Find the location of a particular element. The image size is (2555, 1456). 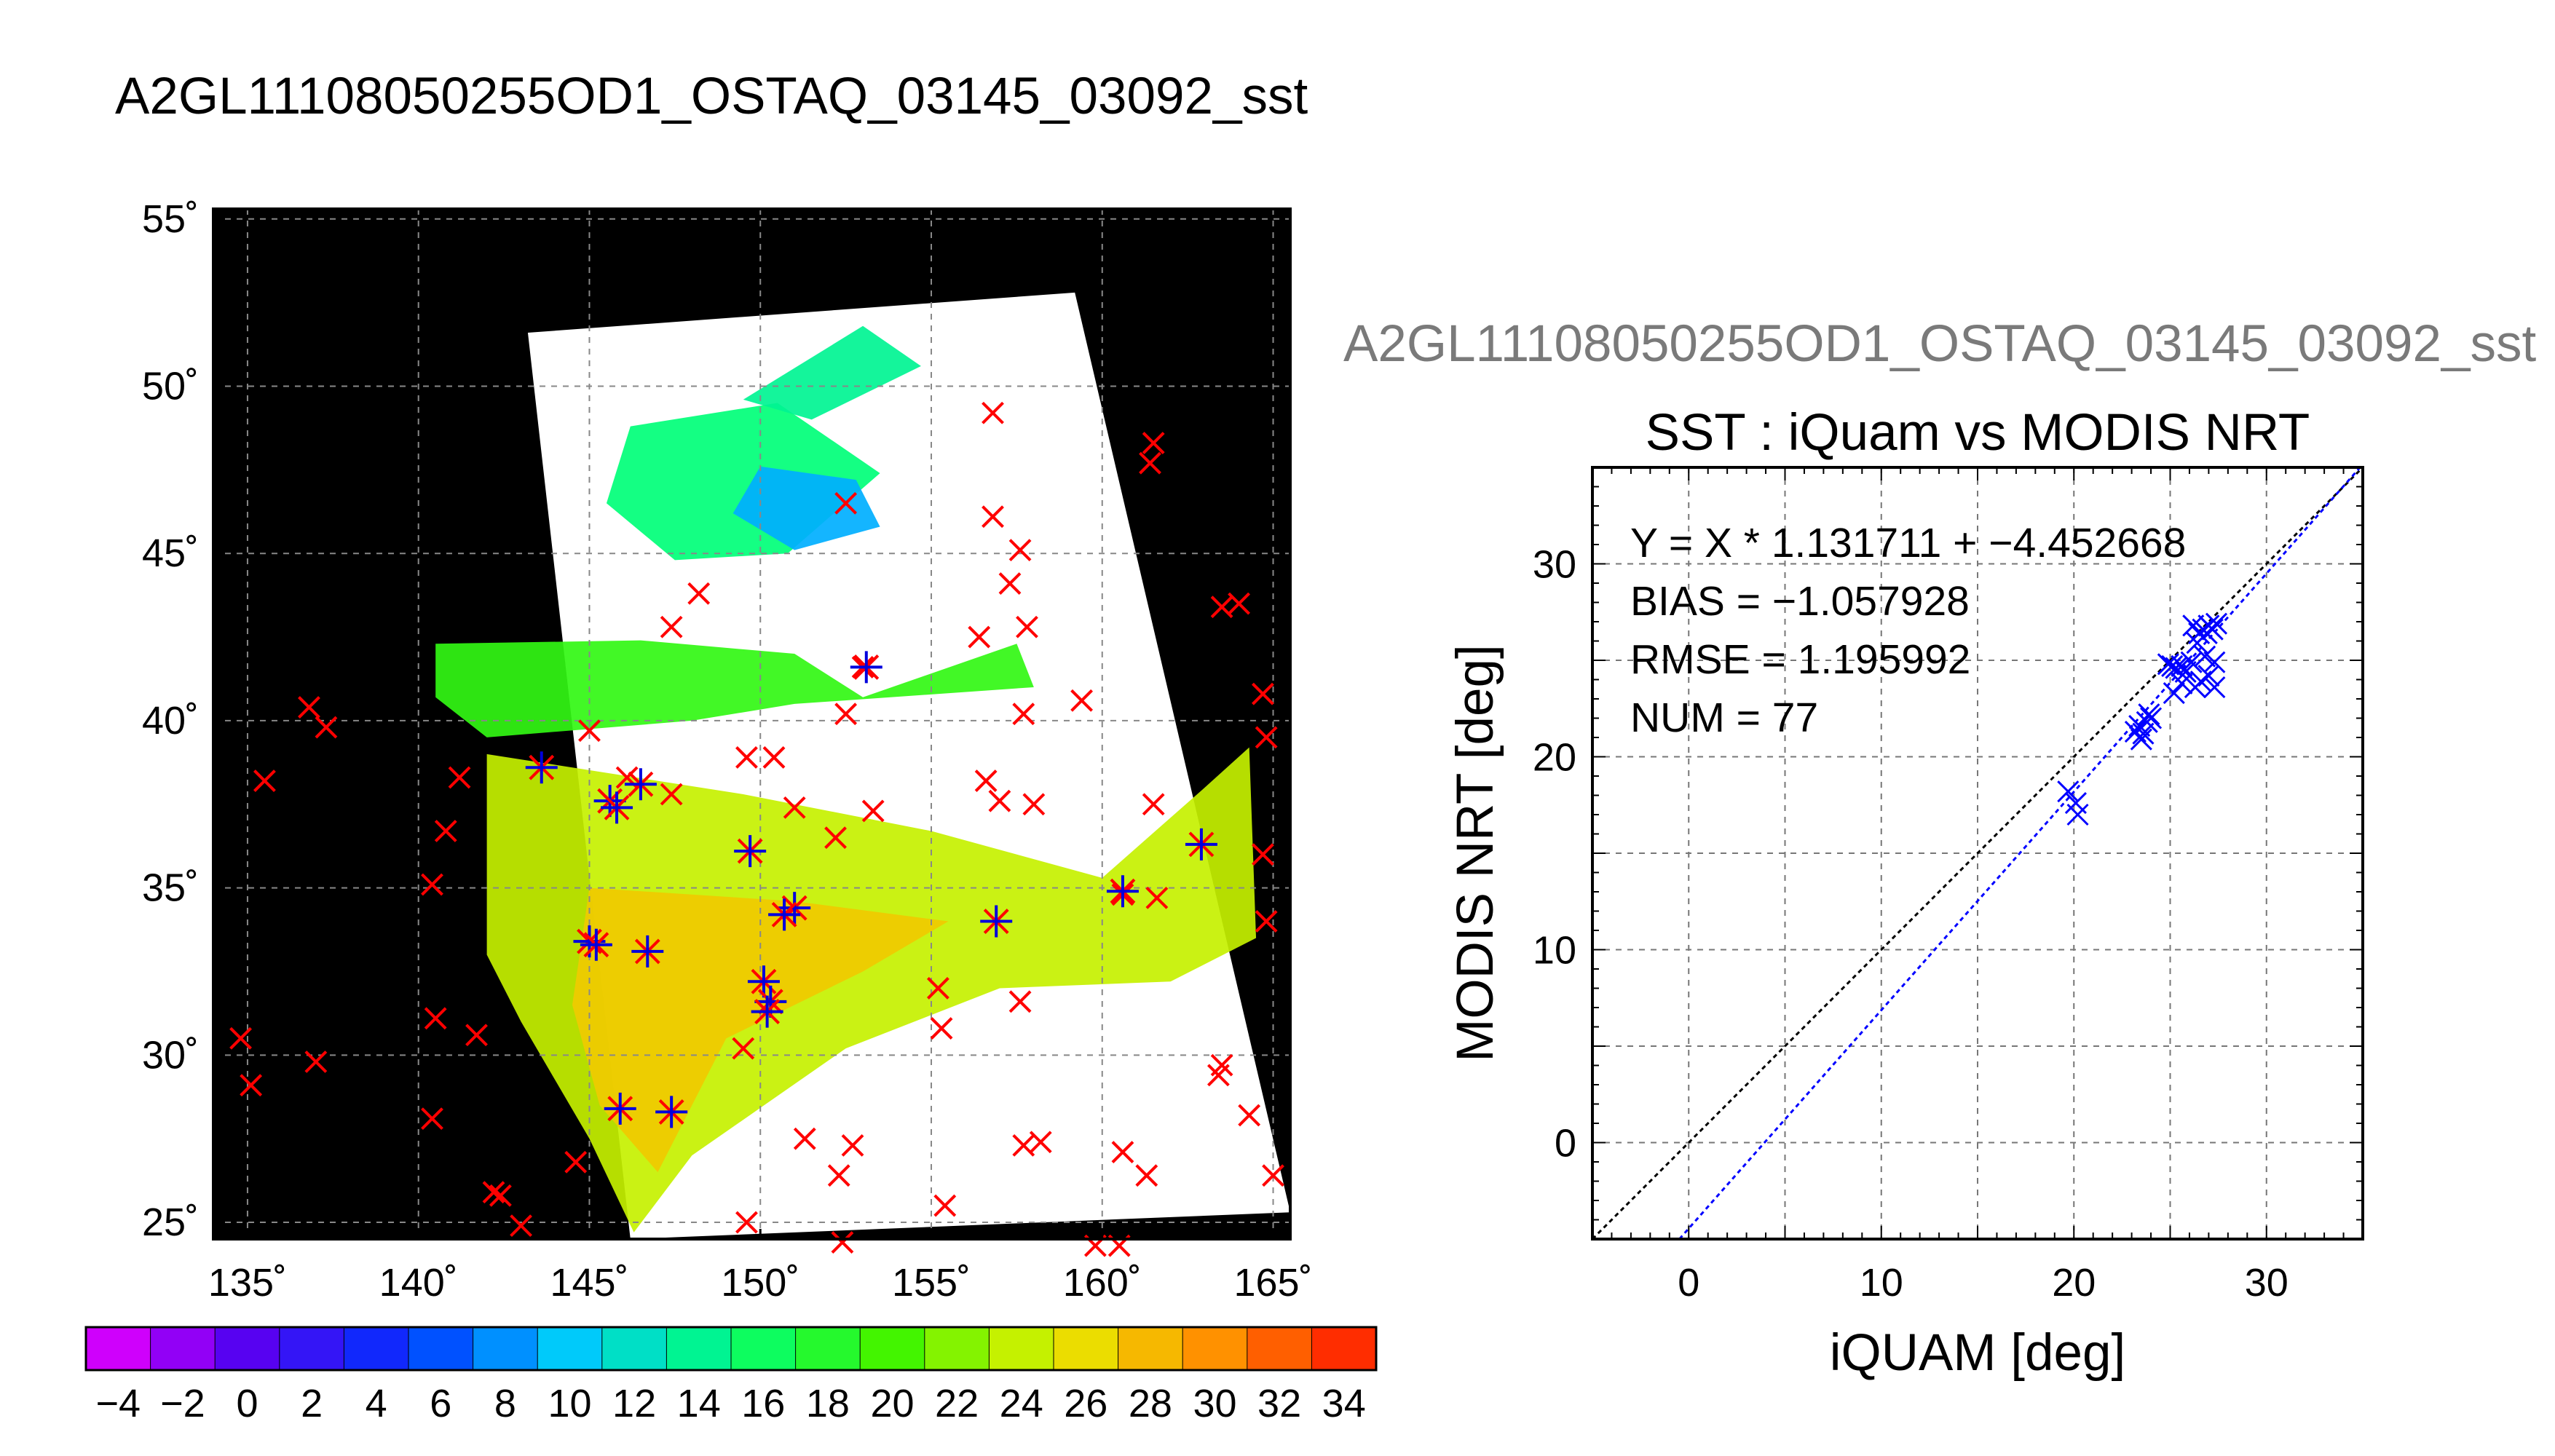

scatter-header-title: A2GL11108050255OD1_OSTAQ_03145_03092_sst is located at coordinates (1940, 344).